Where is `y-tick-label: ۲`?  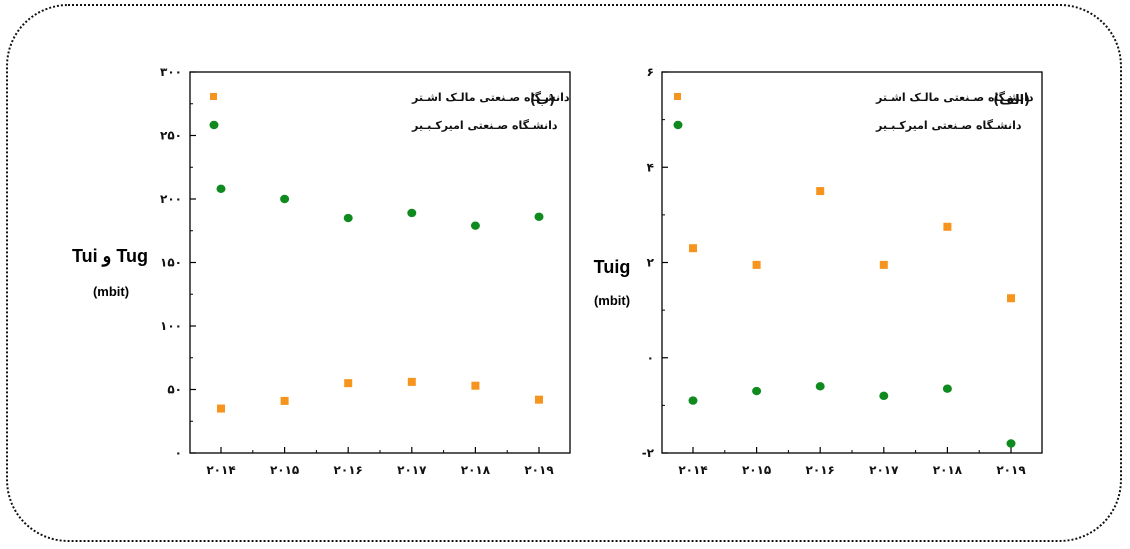
y-tick-label: ۲ is located at coordinates (651, 263).